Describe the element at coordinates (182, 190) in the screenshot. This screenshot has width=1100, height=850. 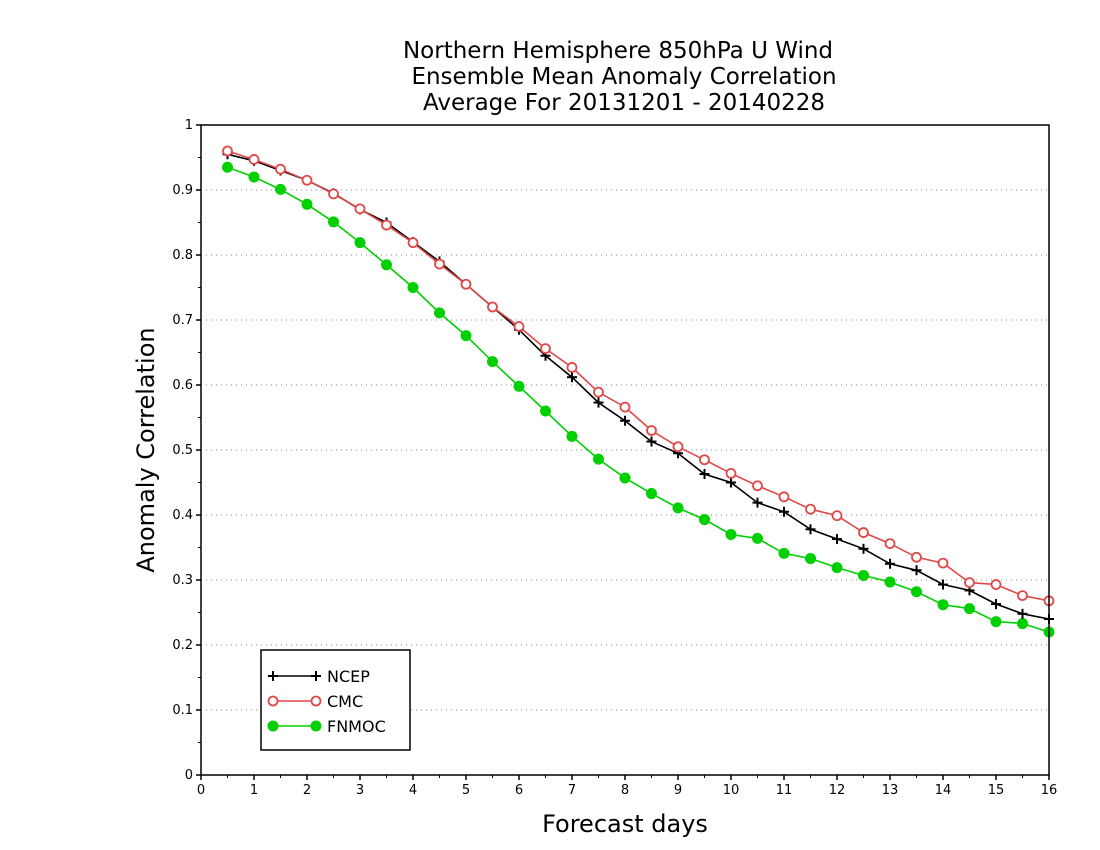
I see `y-tick-label: 0.9` at that location.